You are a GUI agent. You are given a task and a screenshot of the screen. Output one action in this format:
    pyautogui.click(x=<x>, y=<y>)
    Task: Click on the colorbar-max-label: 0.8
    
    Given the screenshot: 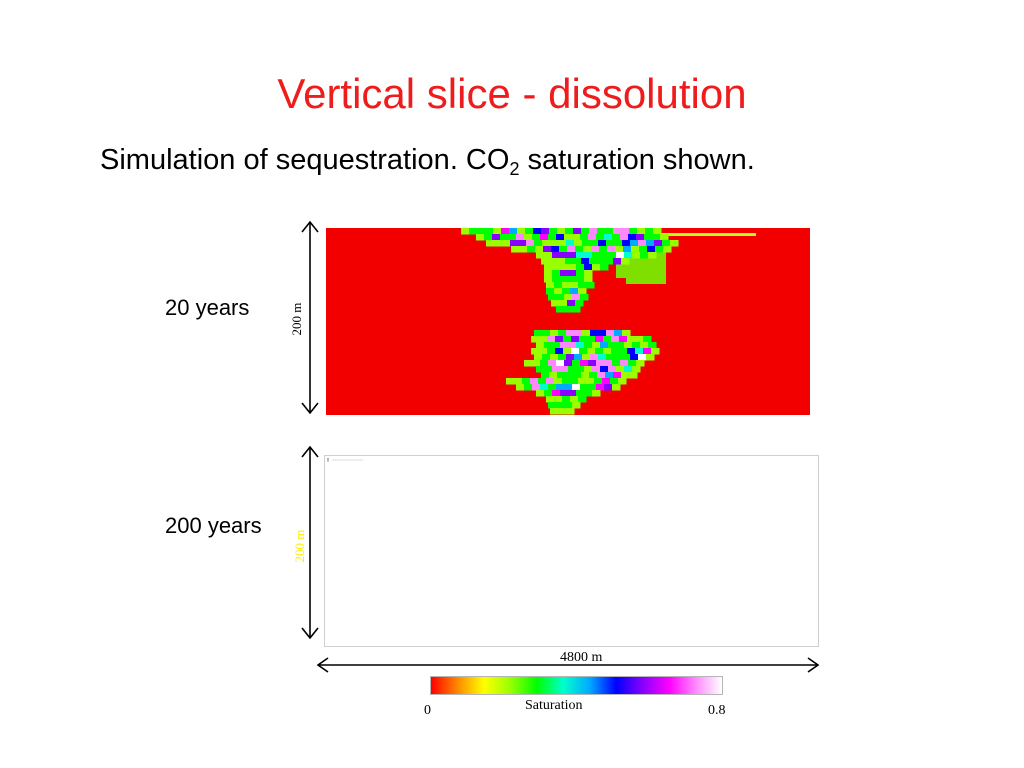 What is the action you would take?
    pyautogui.click(x=717, y=710)
    